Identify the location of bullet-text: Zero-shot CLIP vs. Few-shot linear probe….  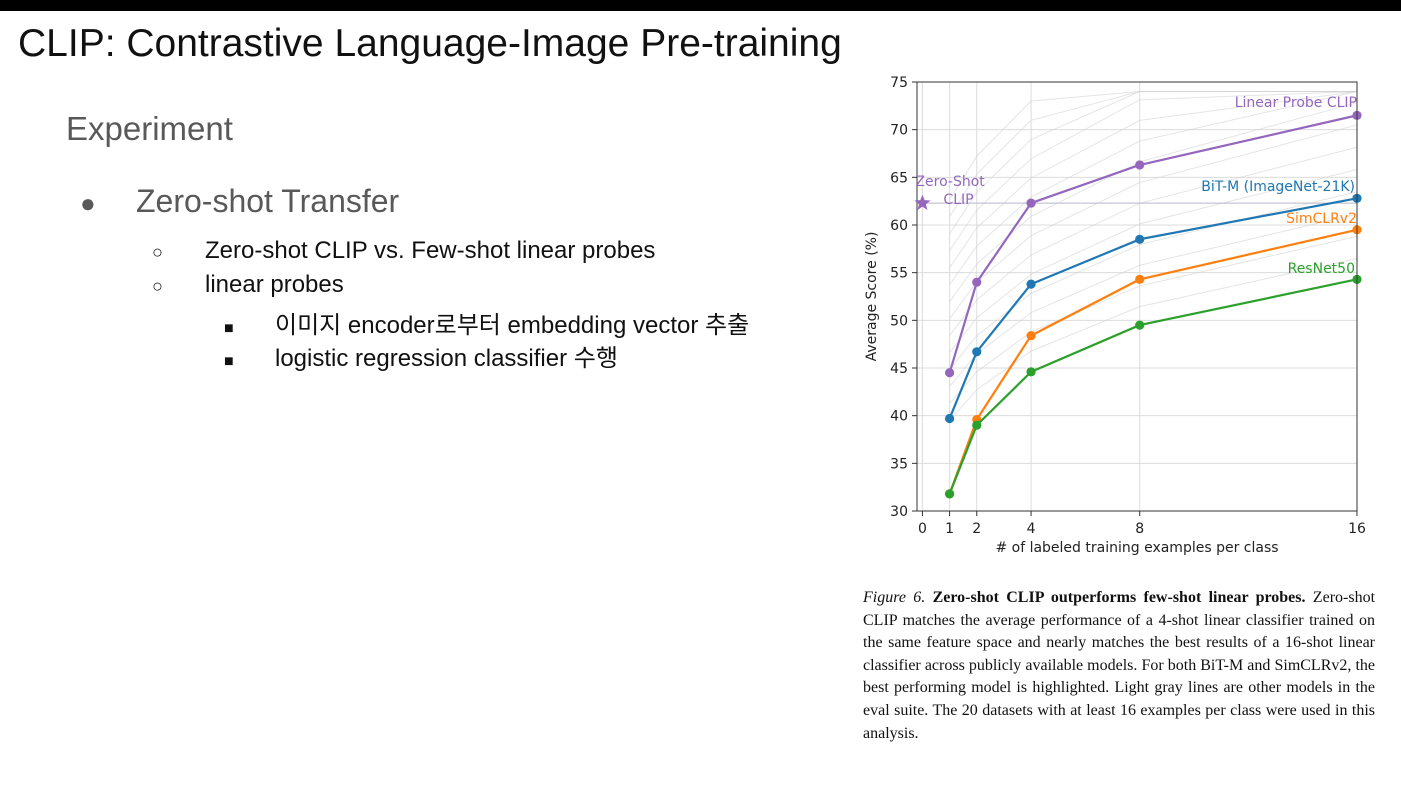
(430, 250).